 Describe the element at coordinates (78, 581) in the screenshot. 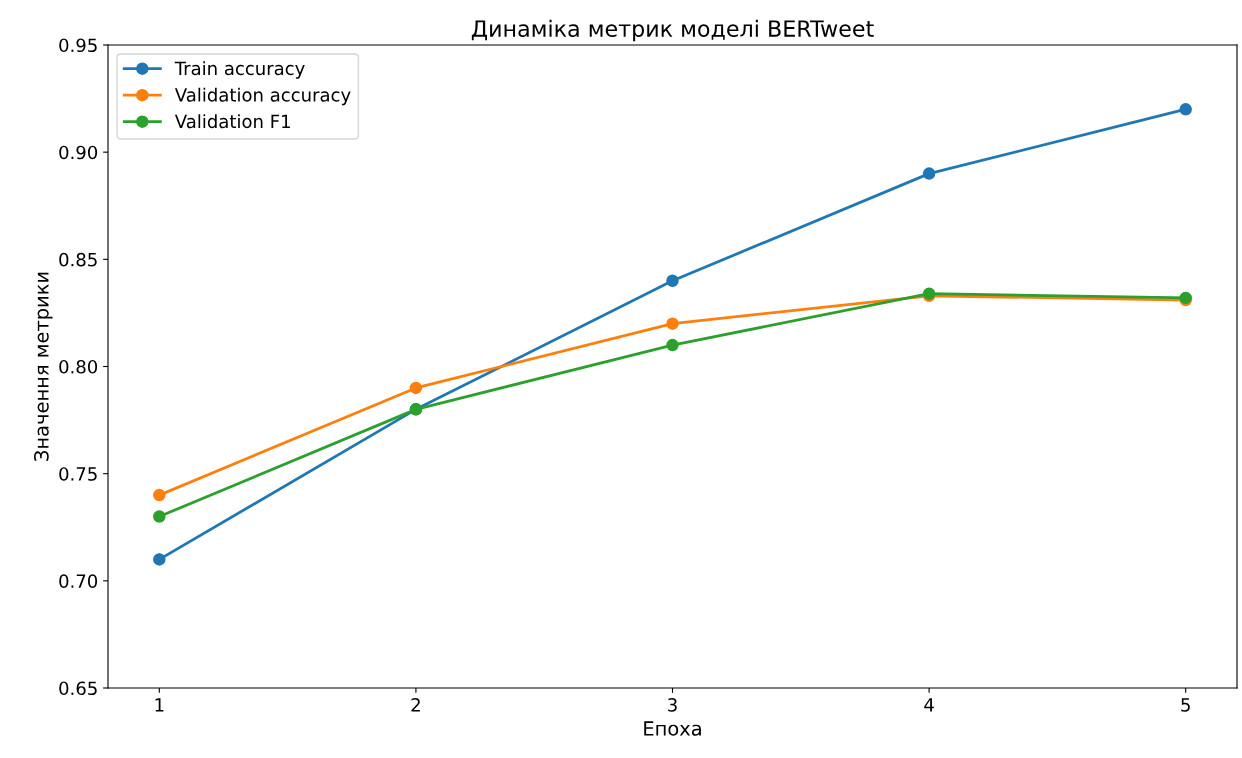

I see `y-tick-label: 0.70` at that location.